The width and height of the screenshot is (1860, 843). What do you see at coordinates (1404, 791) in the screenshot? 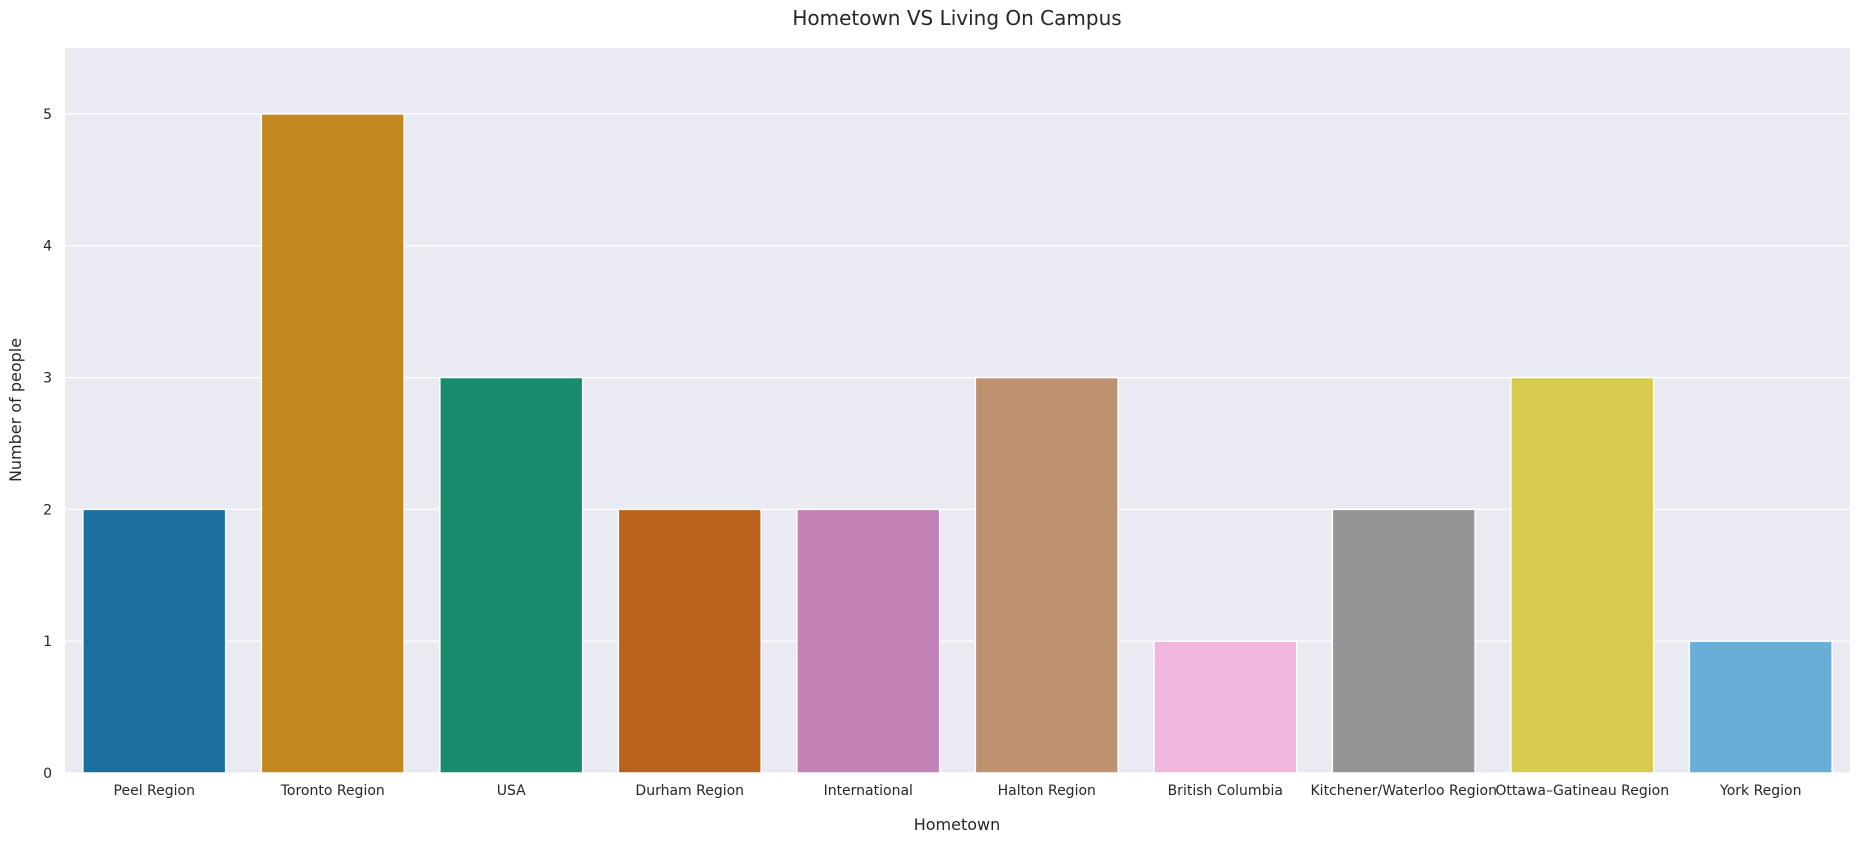
I see `x-tick-label: Kitchener/Waterloo Region` at bounding box center [1404, 791].